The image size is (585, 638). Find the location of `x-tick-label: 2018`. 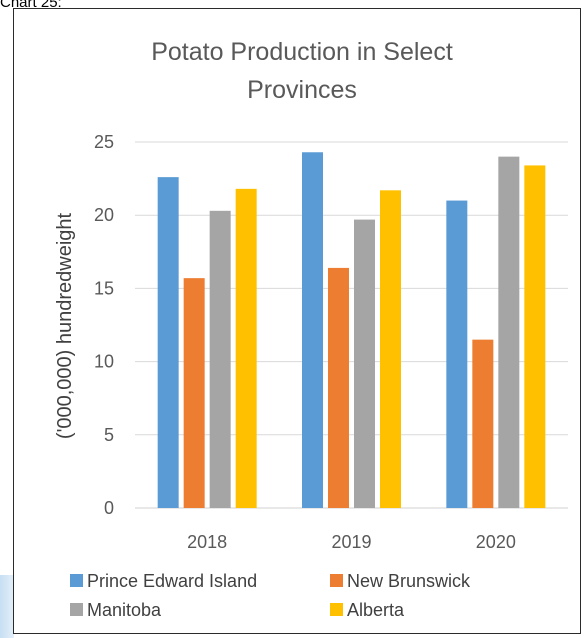

x-tick-label: 2018 is located at coordinates (207, 542).